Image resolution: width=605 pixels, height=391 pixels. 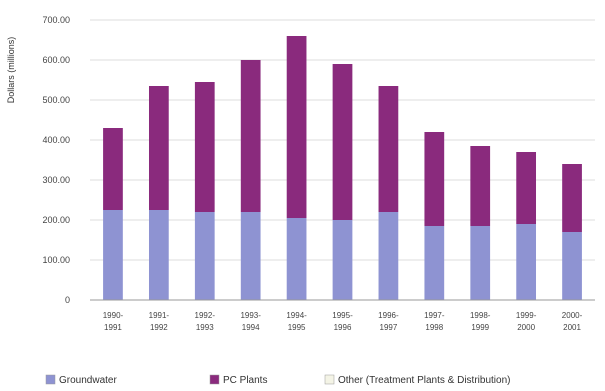 I want to click on legend-label: Groundwater, so click(x=88, y=380).